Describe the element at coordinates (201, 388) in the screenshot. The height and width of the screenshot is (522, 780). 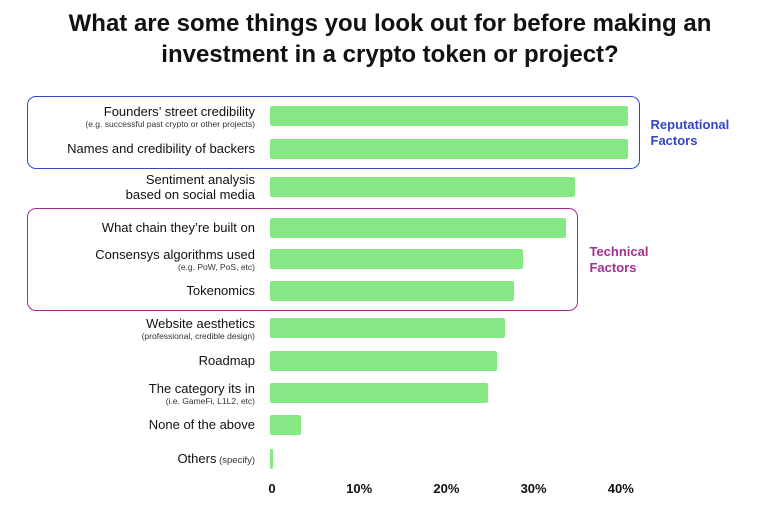
I see `label-text: The category its in` at that location.